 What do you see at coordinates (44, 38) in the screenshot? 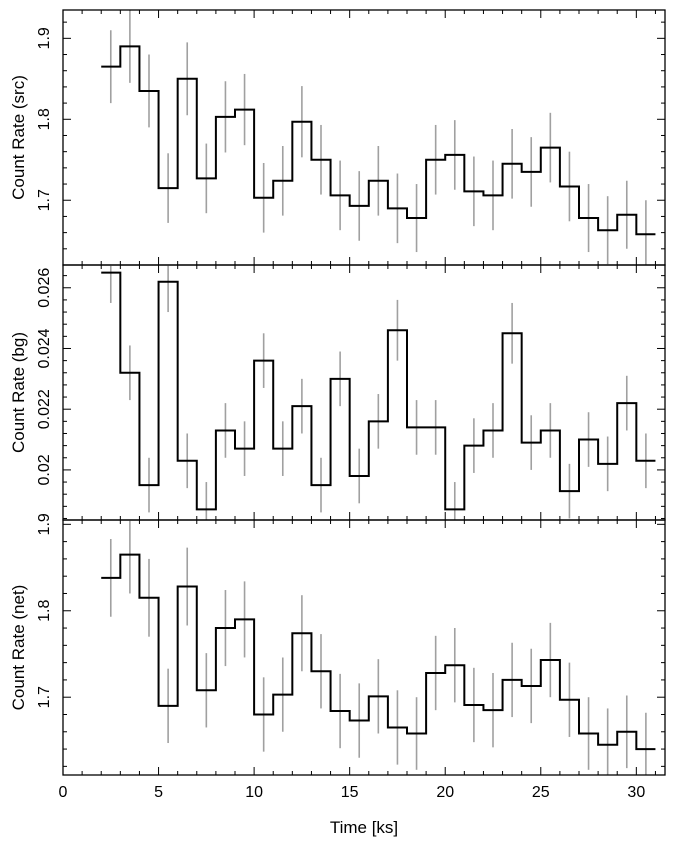
I see `src-y-tick-label: 1.9` at bounding box center [44, 38].